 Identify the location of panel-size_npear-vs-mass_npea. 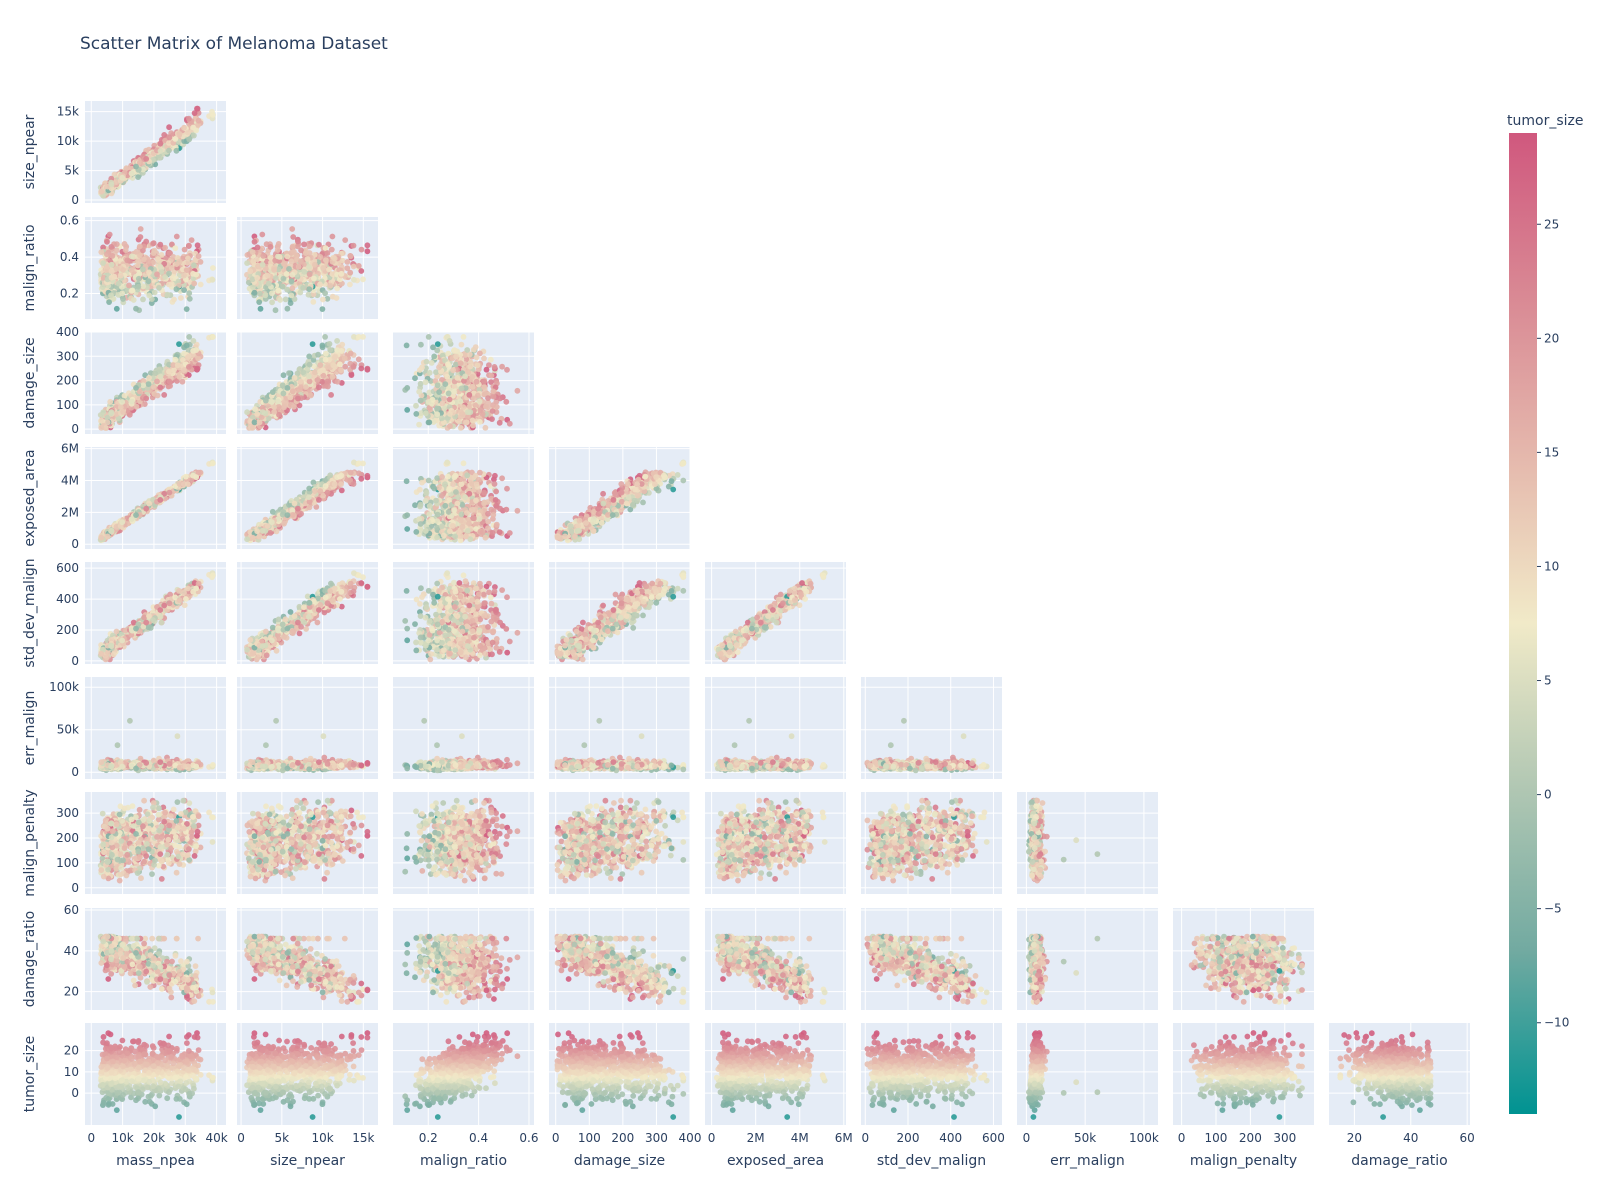
(155, 152).